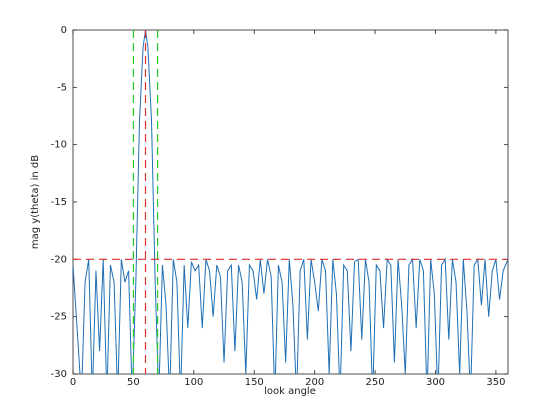 The height and width of the screenshot is (420, 560). What do you see at coordinates (133, 382) in the screenshot?
I see `x-tick-label: 50` at bounding box center [133, 382].